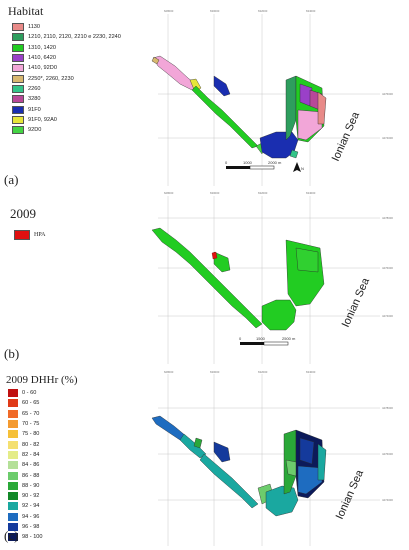 The width and height of the screenshot is (409, 550). Describe the element at coordinates (302, 168) in the screenshot. I see `north-label: N` at that location.